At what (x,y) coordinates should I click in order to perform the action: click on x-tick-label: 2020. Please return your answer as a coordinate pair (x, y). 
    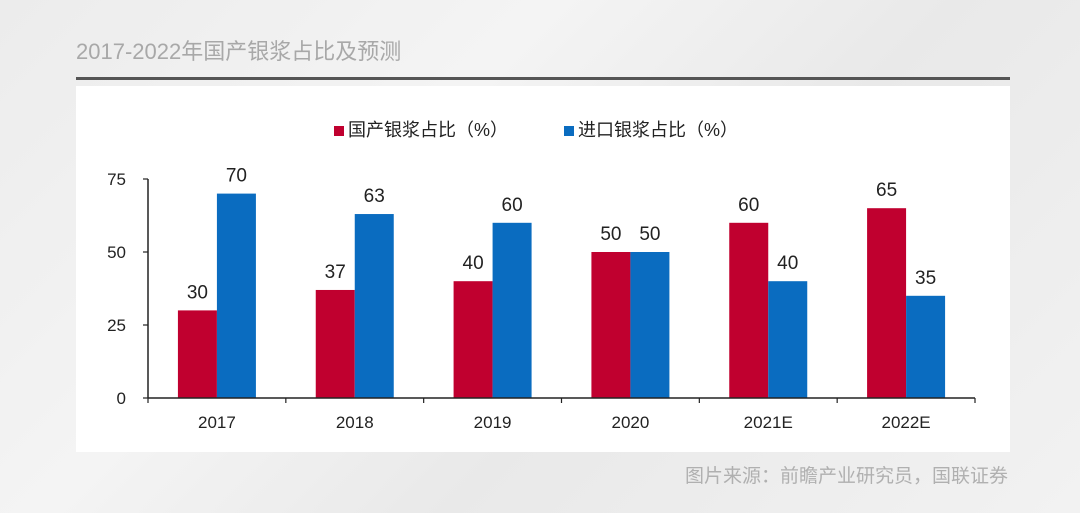
    Looking at the image, I should click on (631, 422).